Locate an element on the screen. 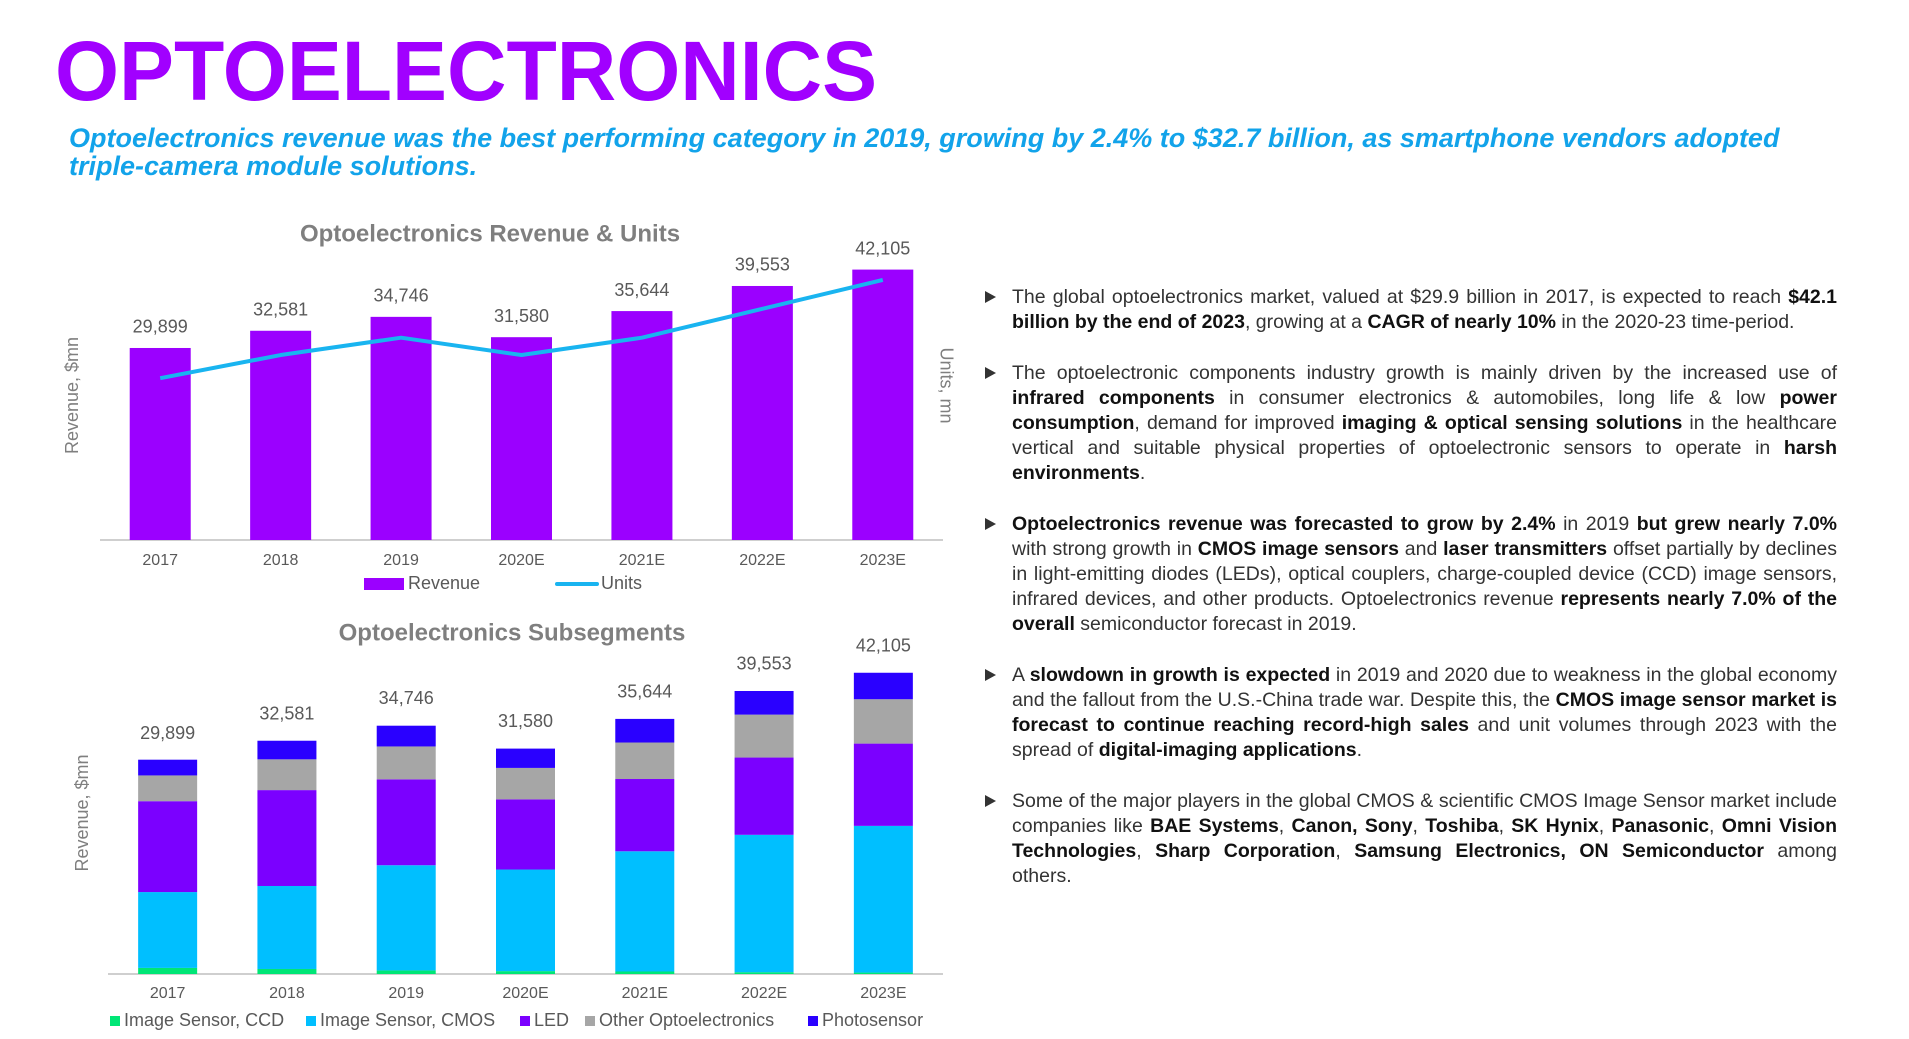  bold-text: slowdown in growth is expected is located at coordinates (1180, 675).